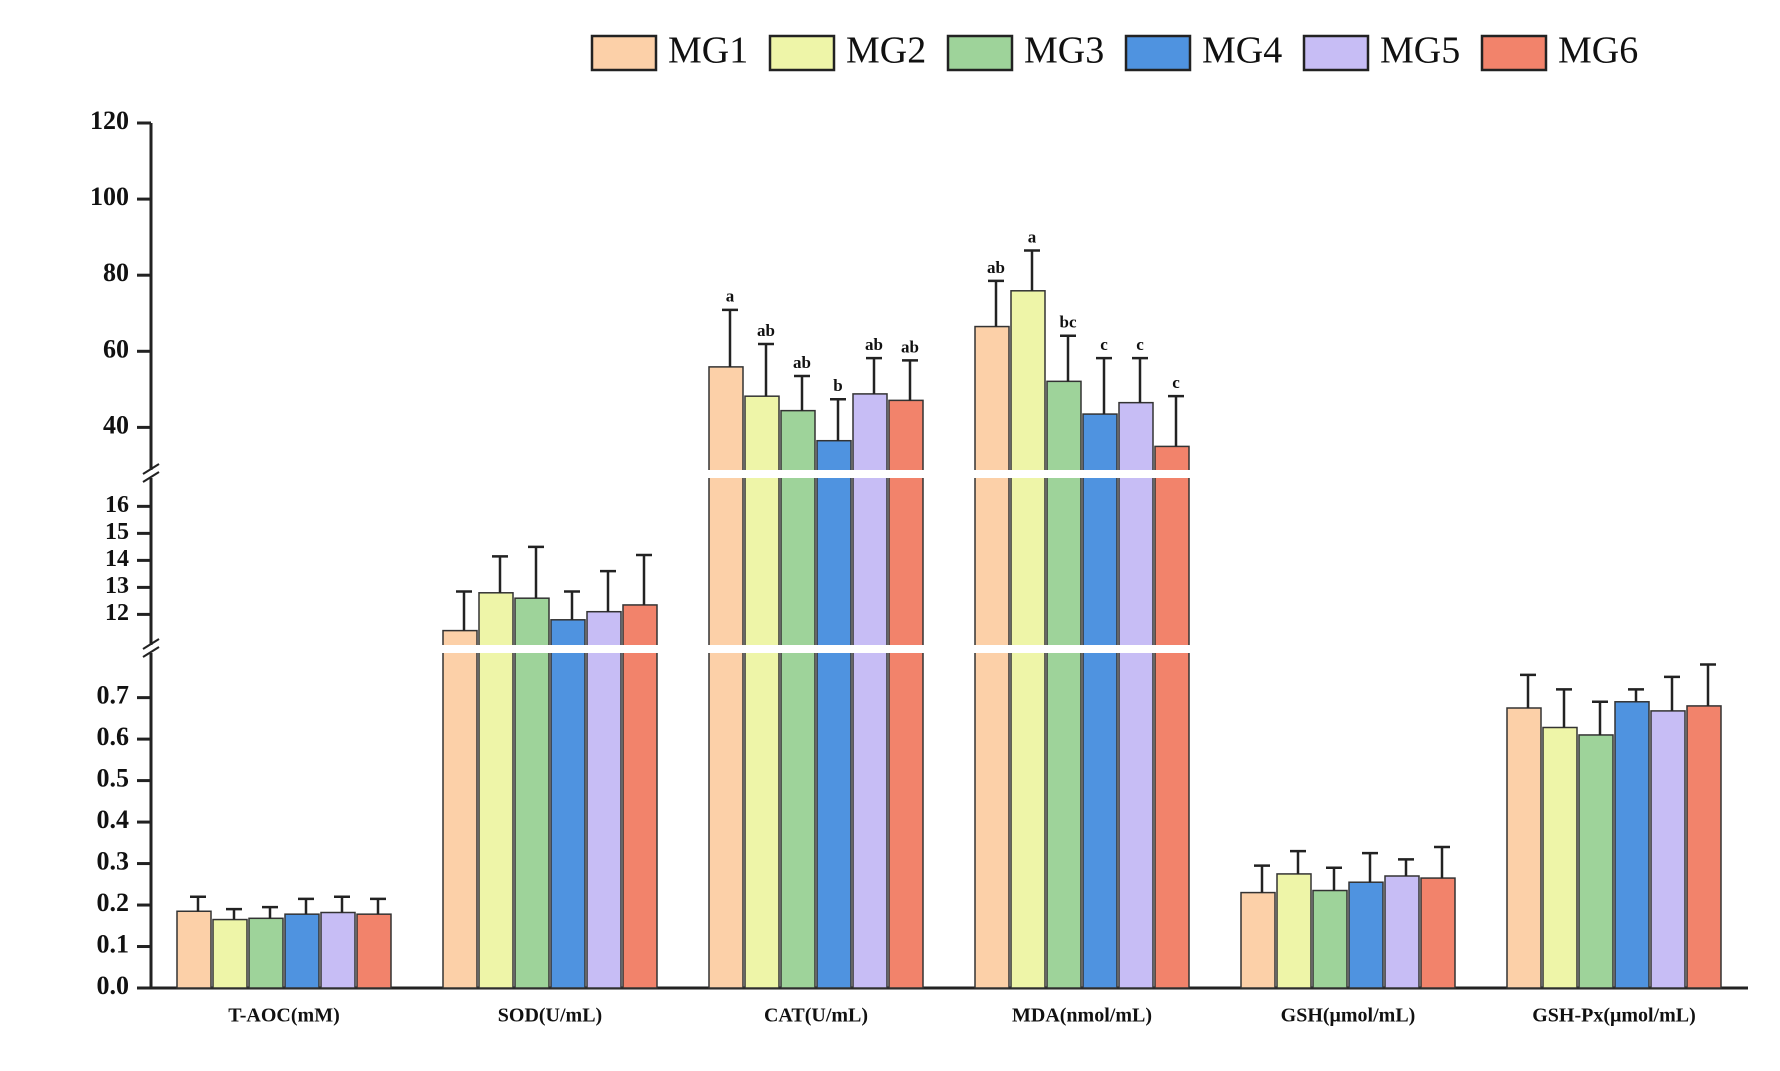 The image size is (1780, 1071). What do you see at coordinates (886, 51) in the screenshot?
I see `legend-label: MG2` at bounding box center [886, 51].